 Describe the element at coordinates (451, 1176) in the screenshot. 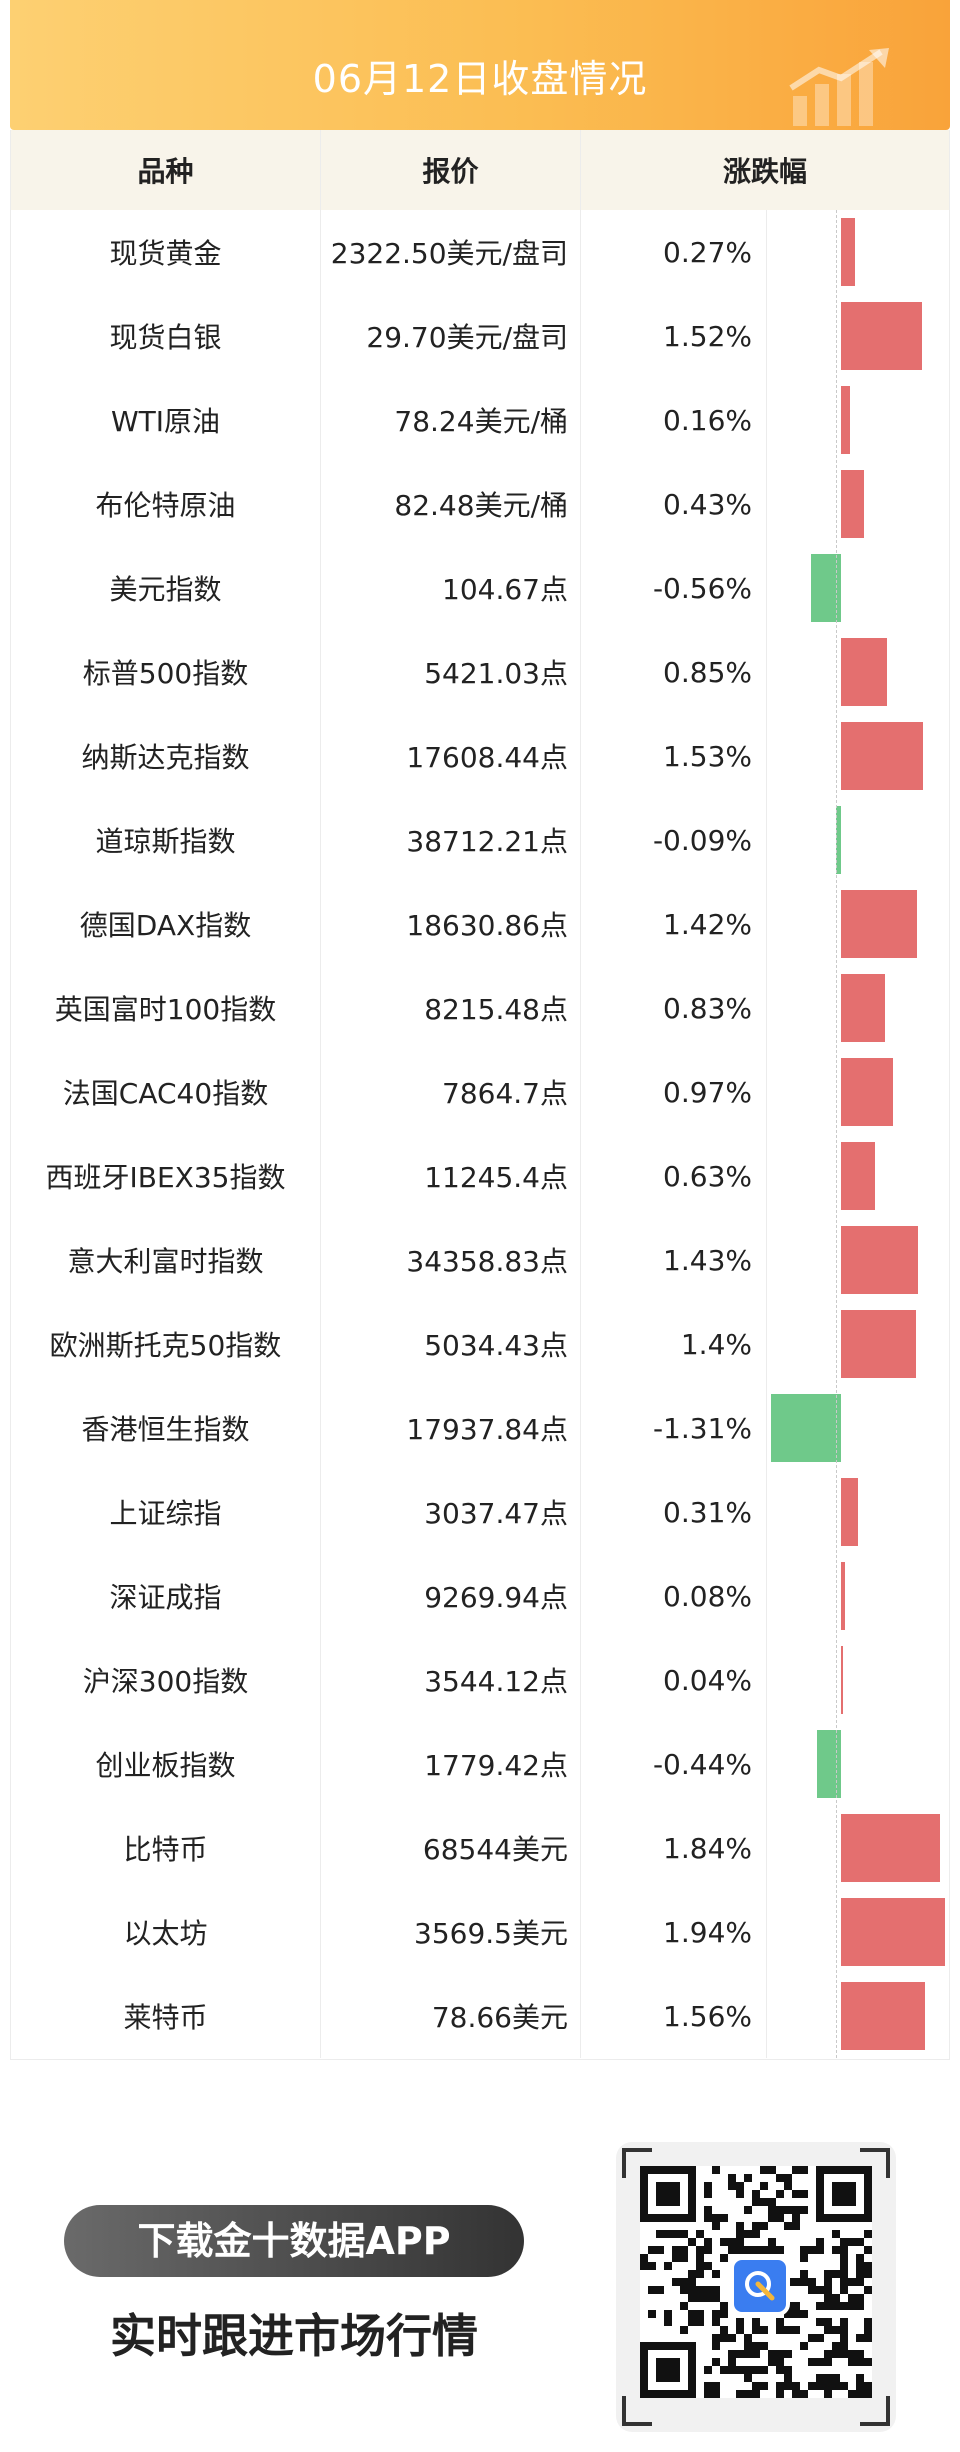

I see `instrument-price: 11245.4点` at that location.